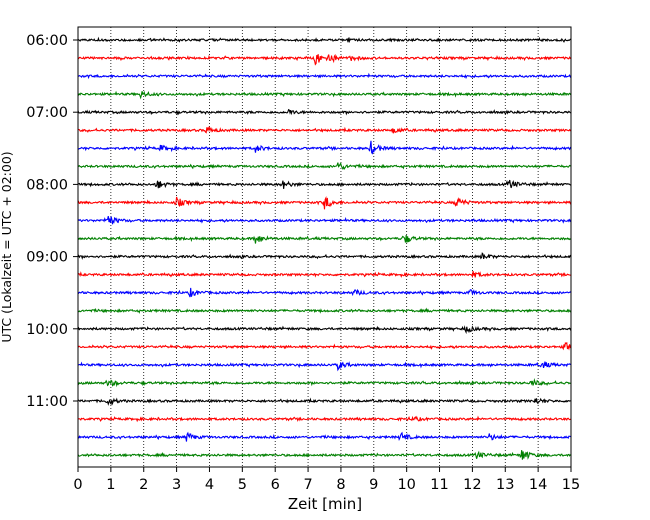  What do you see at coordinates (275, 485) in the screenshot?
I see `x-tick-label-6: 6` at bounding box center [275, 485].